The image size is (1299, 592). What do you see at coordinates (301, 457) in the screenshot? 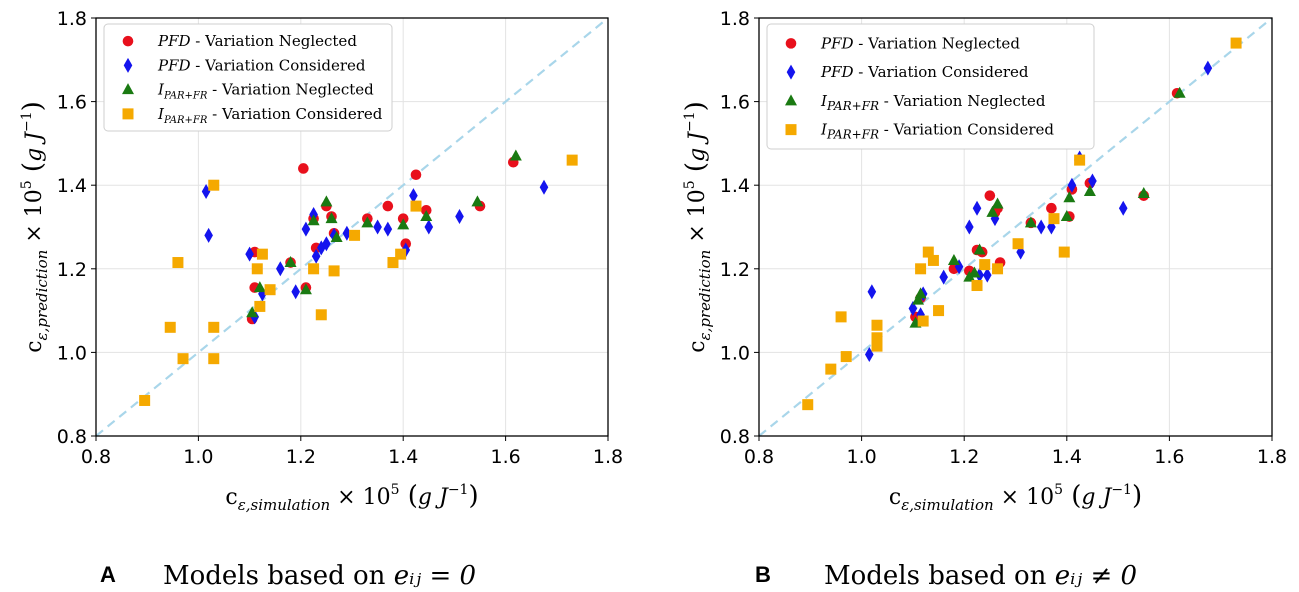
I see `x-tick-label: 1.2` at bounding box center [301, 457].